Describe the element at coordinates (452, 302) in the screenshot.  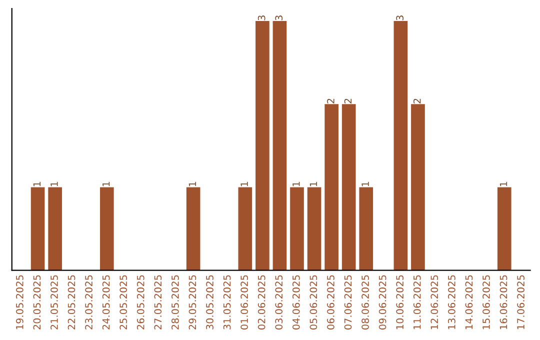
I see `x-tick-label: 13.06.2025` at that location.